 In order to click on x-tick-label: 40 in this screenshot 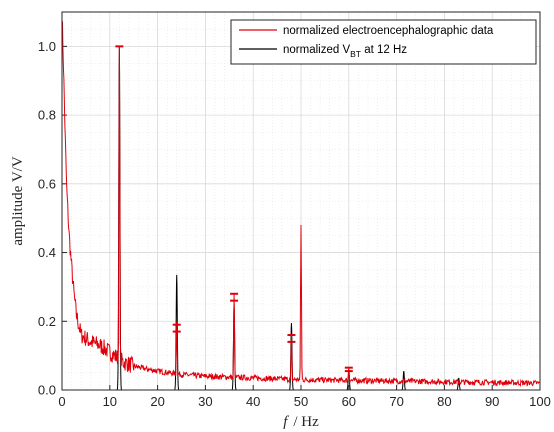, I will do `click(253, 401)`.